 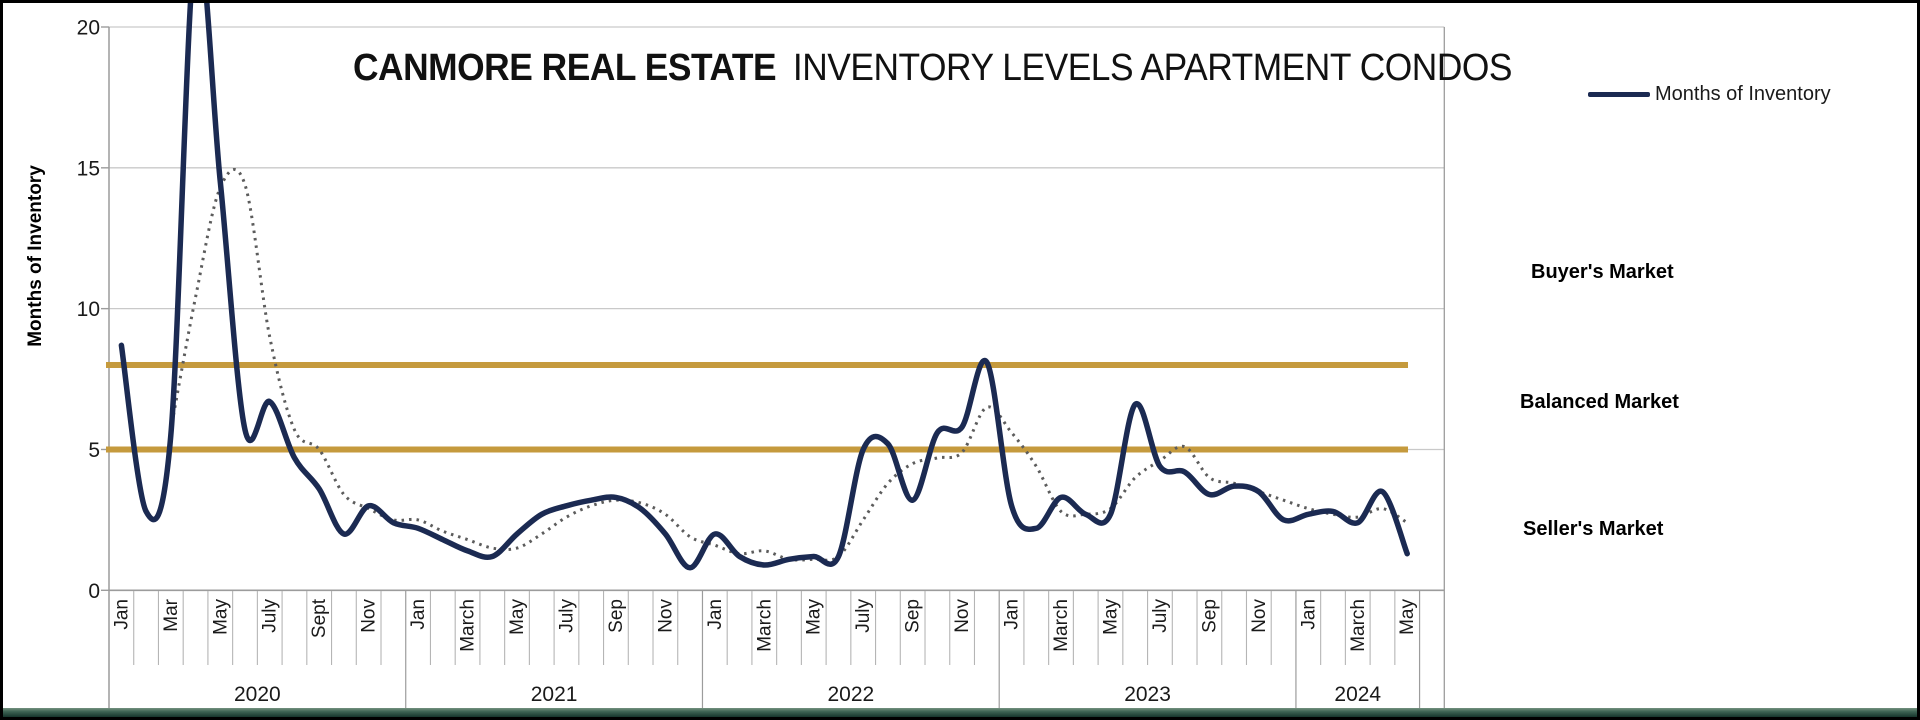 What do you see at coordinates (1743, 94) in the screenshot?
I see `legend-label: Months of Inventory` at bounding box center [1743, 94].